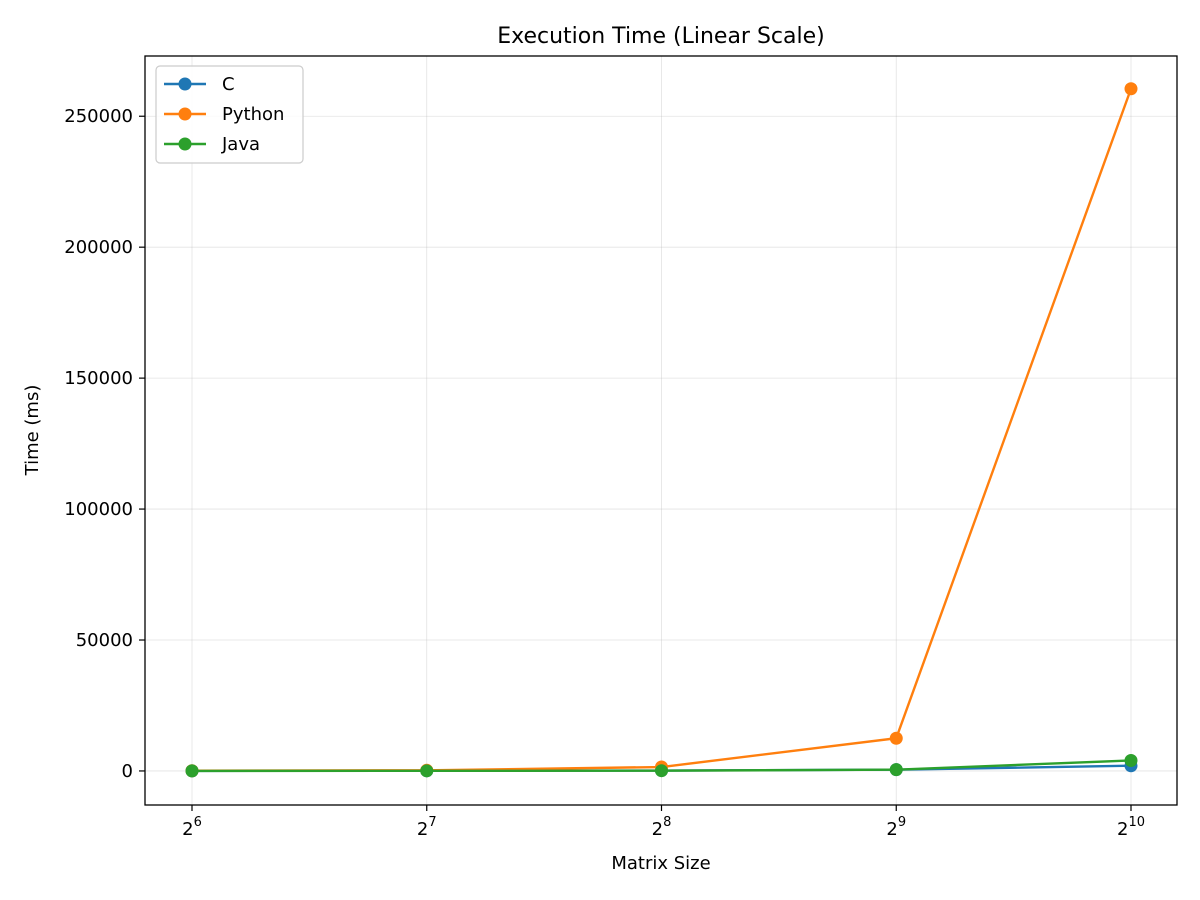  What do you see at coordinates (98, 116) in the screenshot?
I see `y-tick-label: 250000` at bounding box center [98, 116].